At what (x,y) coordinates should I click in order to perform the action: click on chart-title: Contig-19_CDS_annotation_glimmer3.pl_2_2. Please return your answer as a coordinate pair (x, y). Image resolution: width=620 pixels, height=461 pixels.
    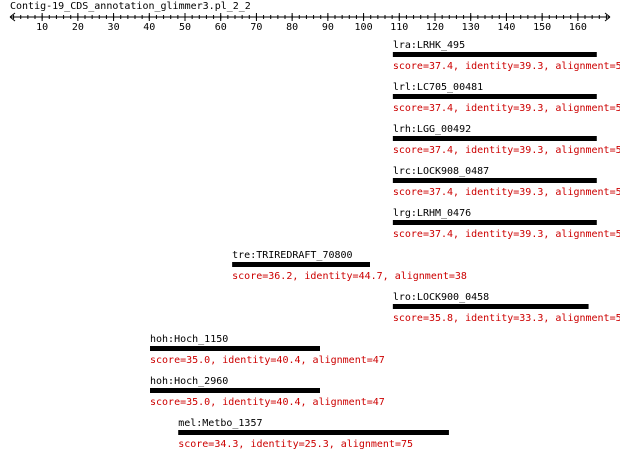
    Looking at the image, I should click on (130, 6).